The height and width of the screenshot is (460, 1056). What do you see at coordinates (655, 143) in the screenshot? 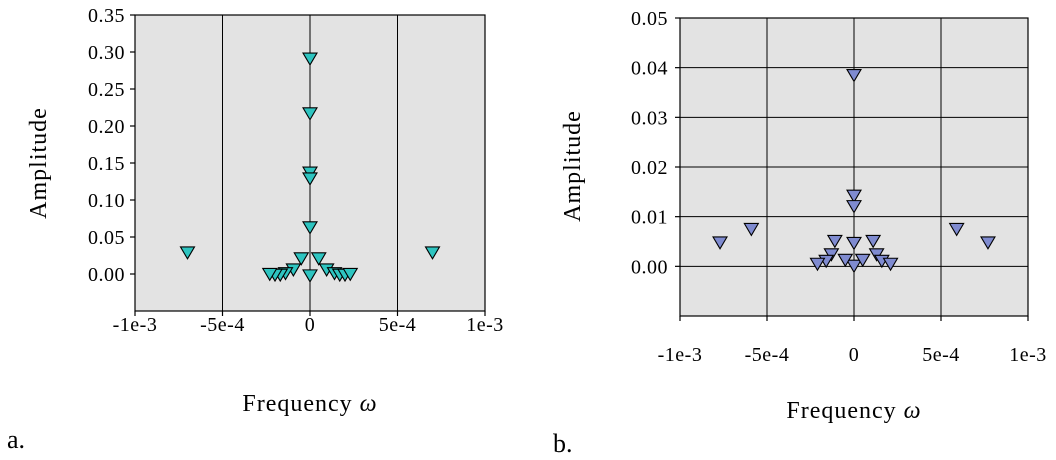
I see `y-ticks-b: 0.00 0.01 0.02 0.03 0.04 0.05` at bounding box center [655, 143].